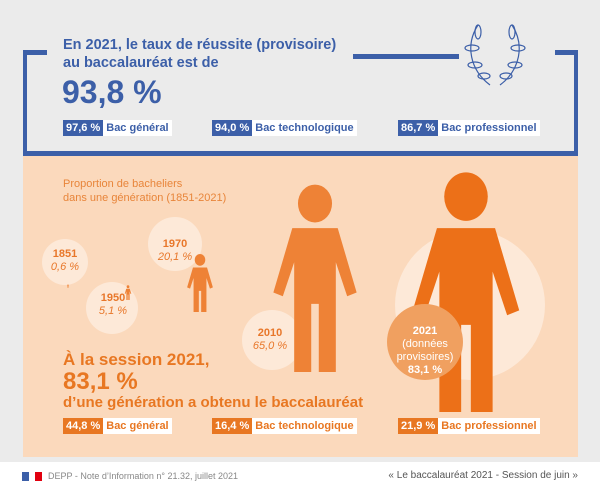 The width and height of the screenshot is (600, 492). I want to click on note: provisoires), so click(425, 357).